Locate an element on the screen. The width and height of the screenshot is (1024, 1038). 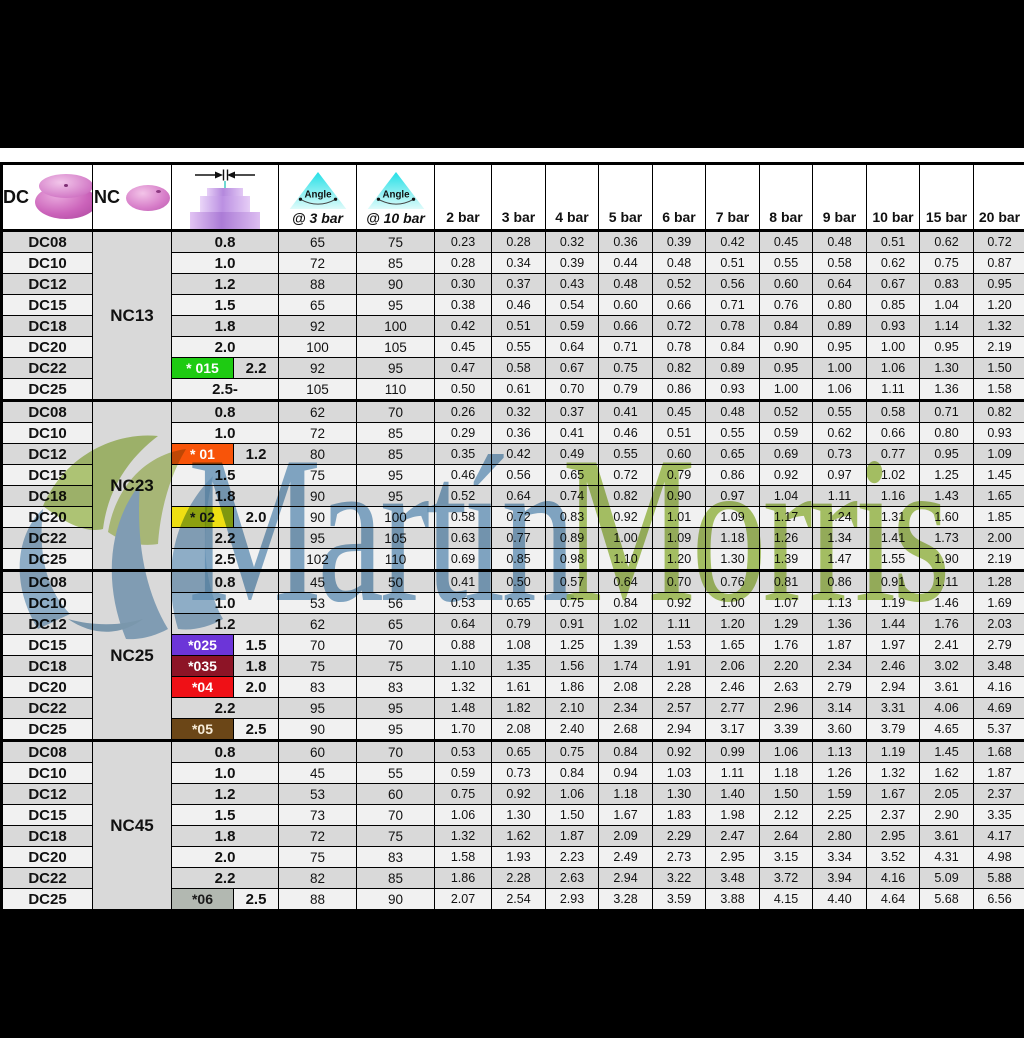
flow-cell: 1.10 is located at coordinates (463, 666).